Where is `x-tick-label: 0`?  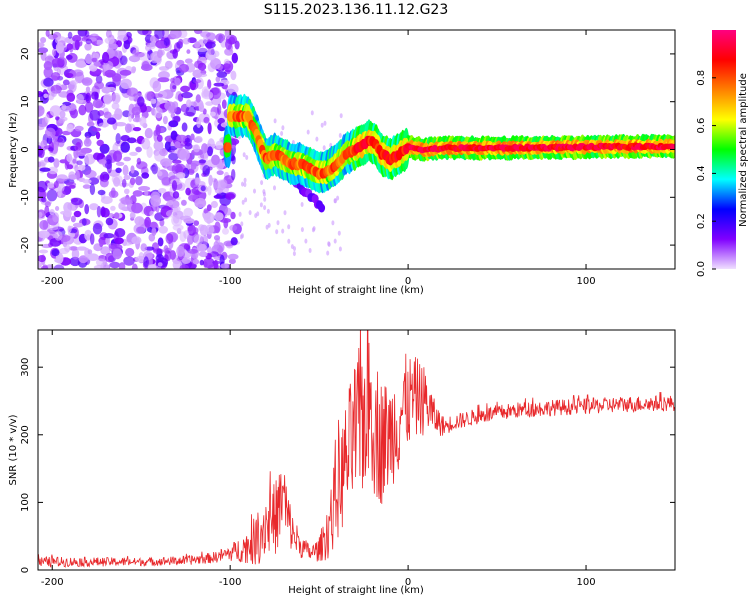 x-tick-label: 0 is located at coordinates (408, 582).